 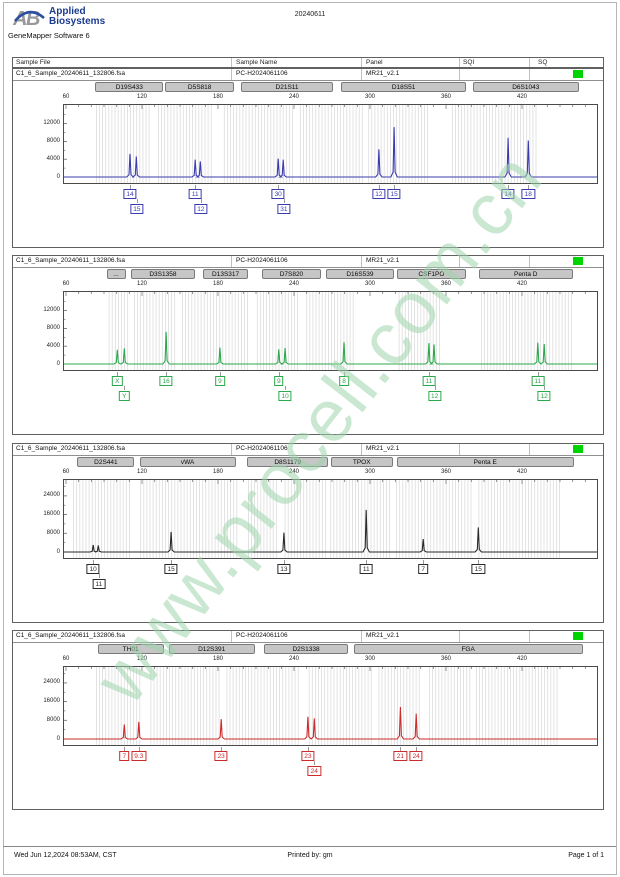 I want to click on marker-d2s441: D2S441, so click(x=106, y=462).